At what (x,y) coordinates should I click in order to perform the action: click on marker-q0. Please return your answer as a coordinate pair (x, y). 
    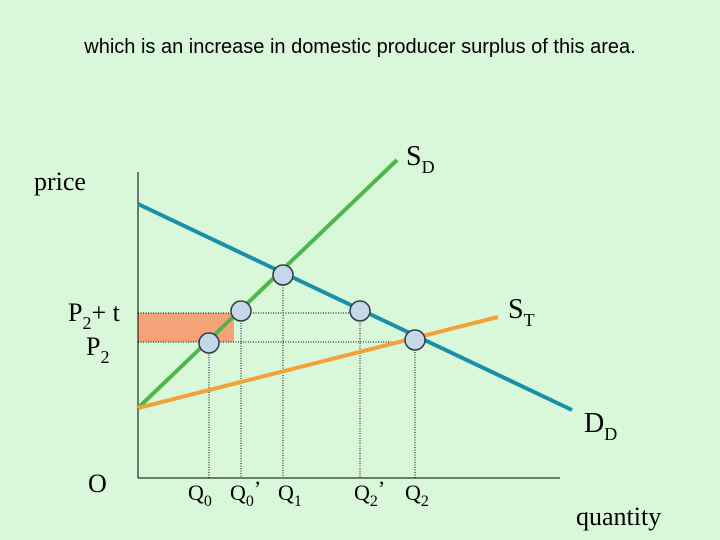
    Looking at the image, I should click on (209, 343).